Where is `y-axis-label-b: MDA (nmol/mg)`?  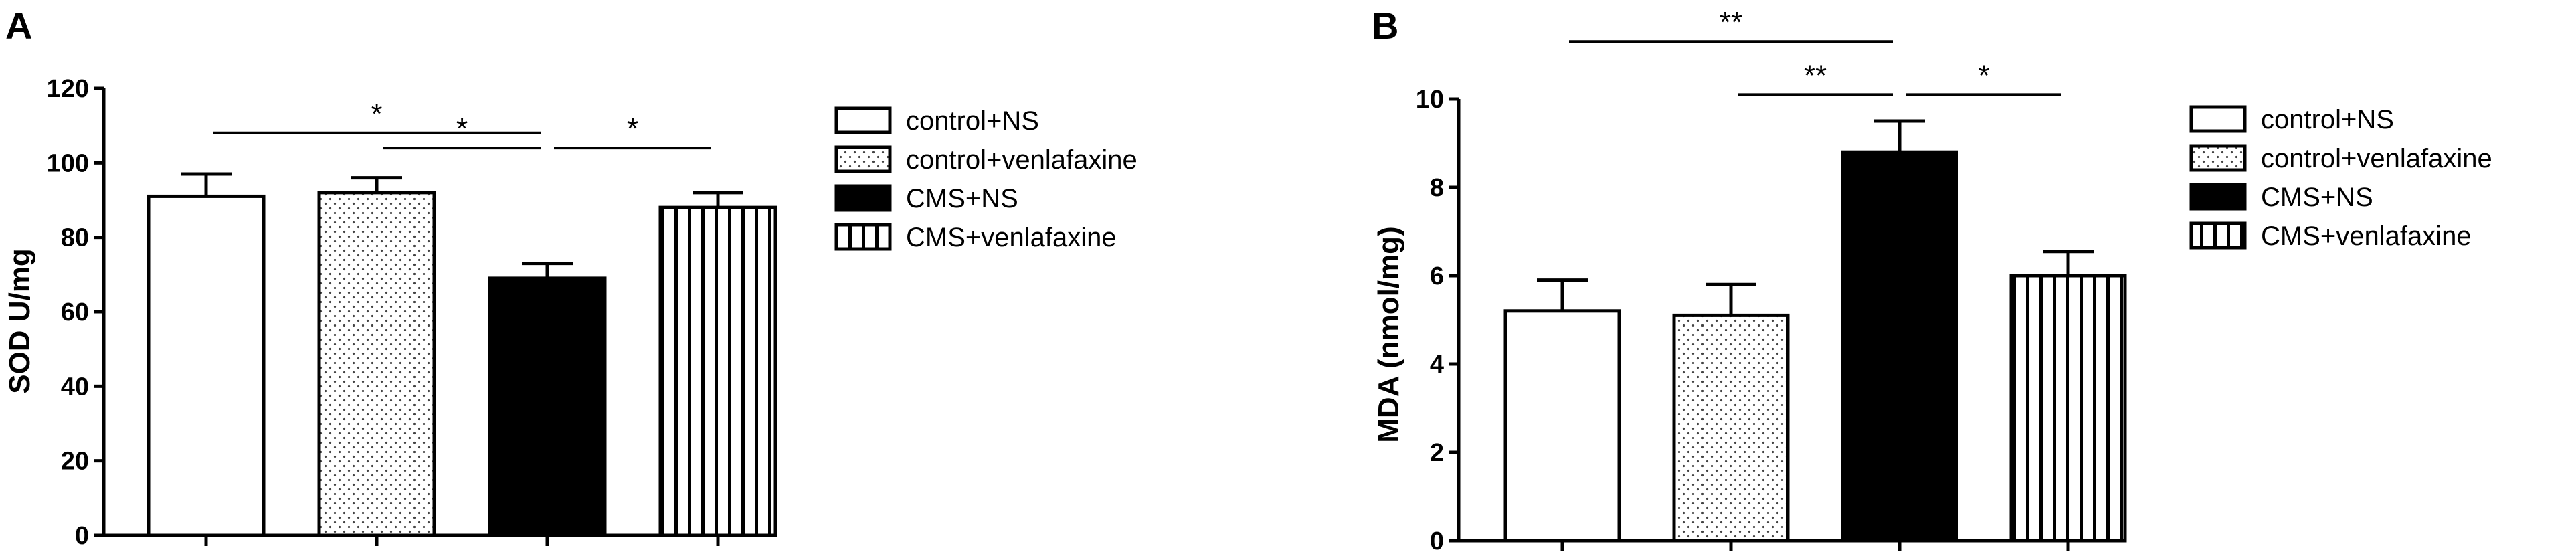
y-axis-label-b: MDA (nmol/mg) is located at coordinates (1388, 334).